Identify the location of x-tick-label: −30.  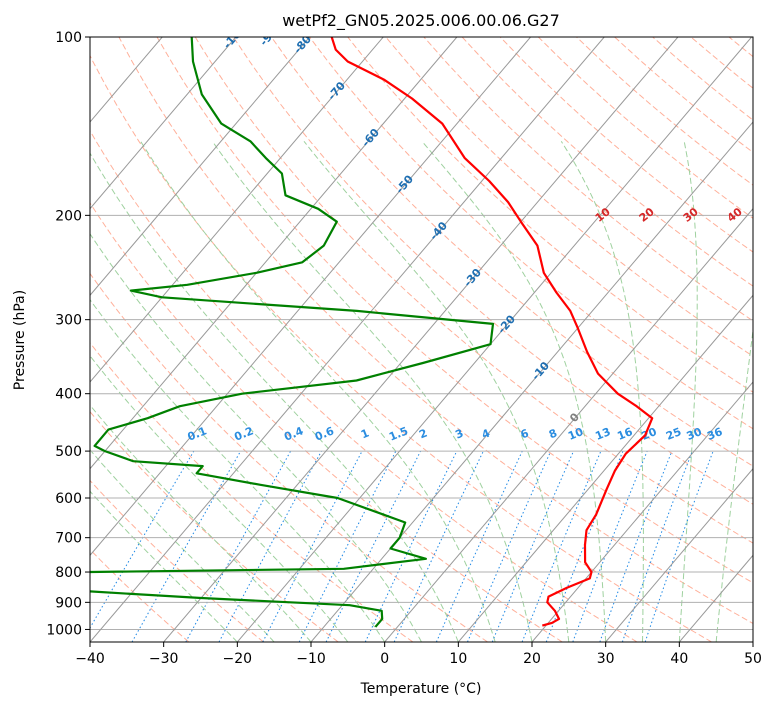
(164, 659).